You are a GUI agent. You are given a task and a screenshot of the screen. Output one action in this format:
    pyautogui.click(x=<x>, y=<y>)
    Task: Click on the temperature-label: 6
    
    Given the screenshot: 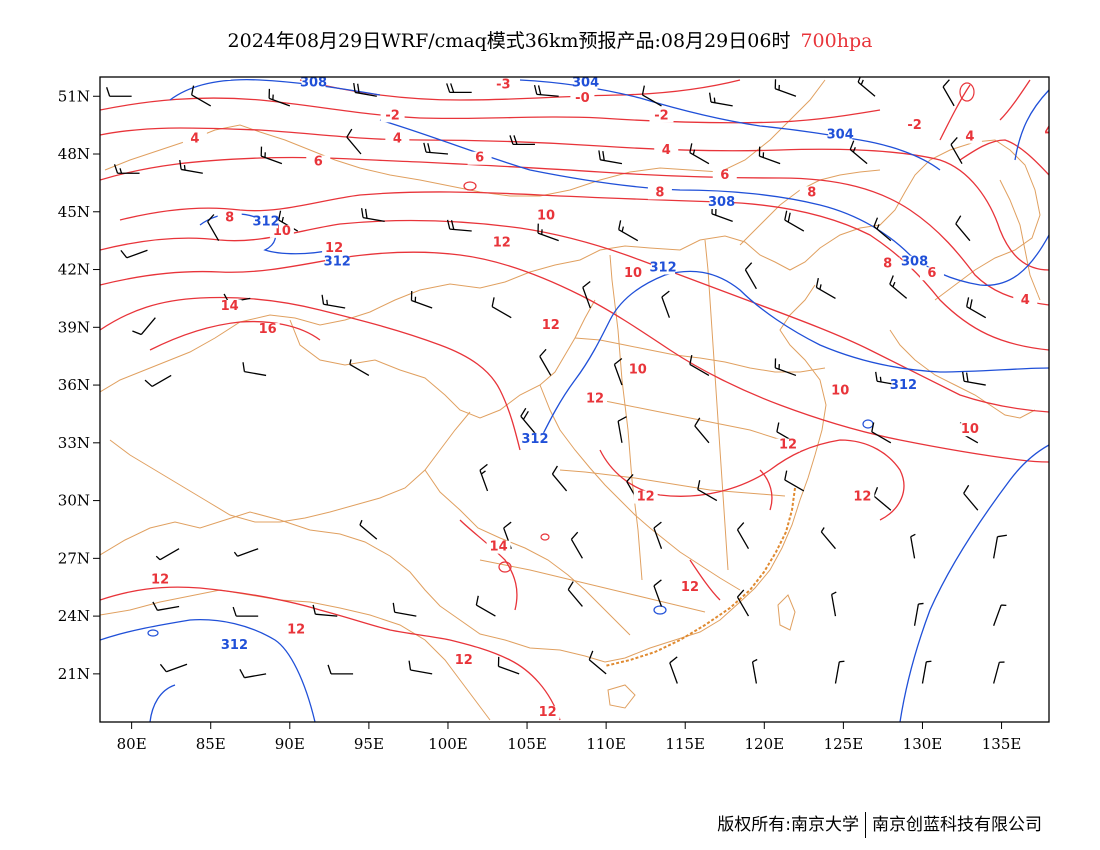 What is the action you would take?
    pyautogui.click(x=318, y=162)
    